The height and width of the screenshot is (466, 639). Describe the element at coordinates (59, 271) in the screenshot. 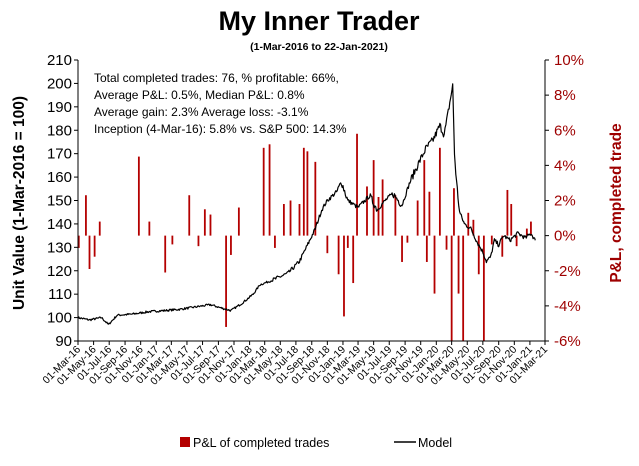

I see `left-tick-label: 120` at that location.